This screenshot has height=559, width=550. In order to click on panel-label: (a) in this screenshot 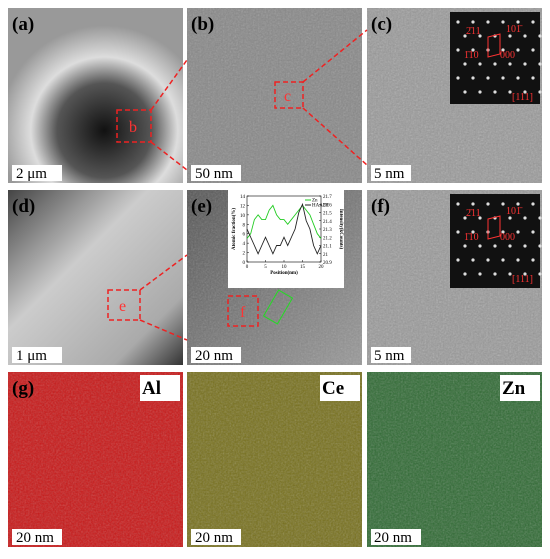, I will do `click(23, 24)`.